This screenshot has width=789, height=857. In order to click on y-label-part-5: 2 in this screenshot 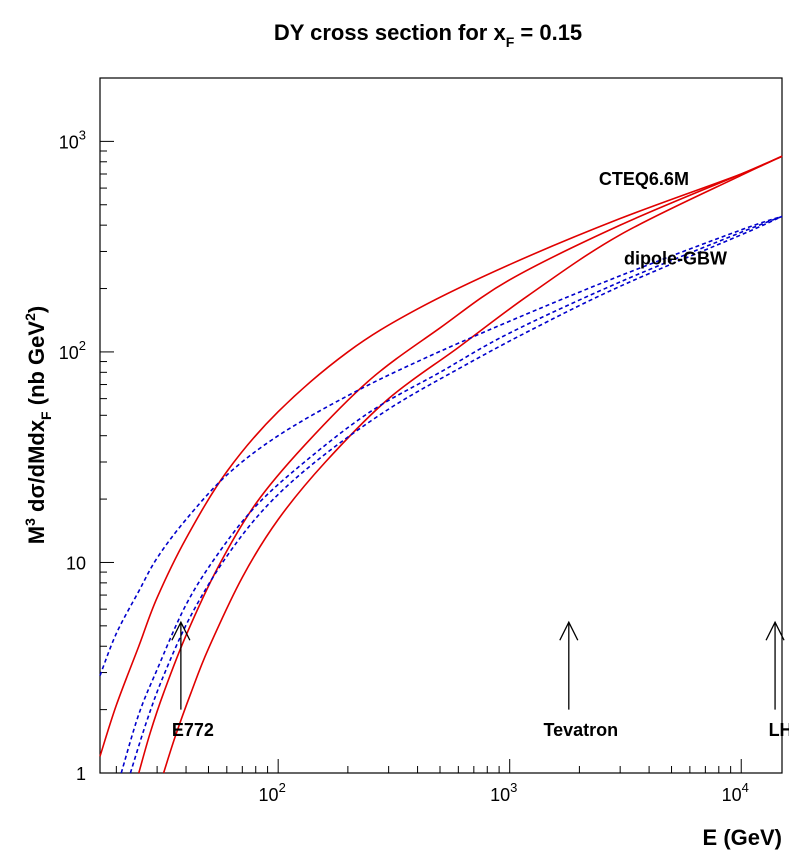, I will do `click(30, 317)`.